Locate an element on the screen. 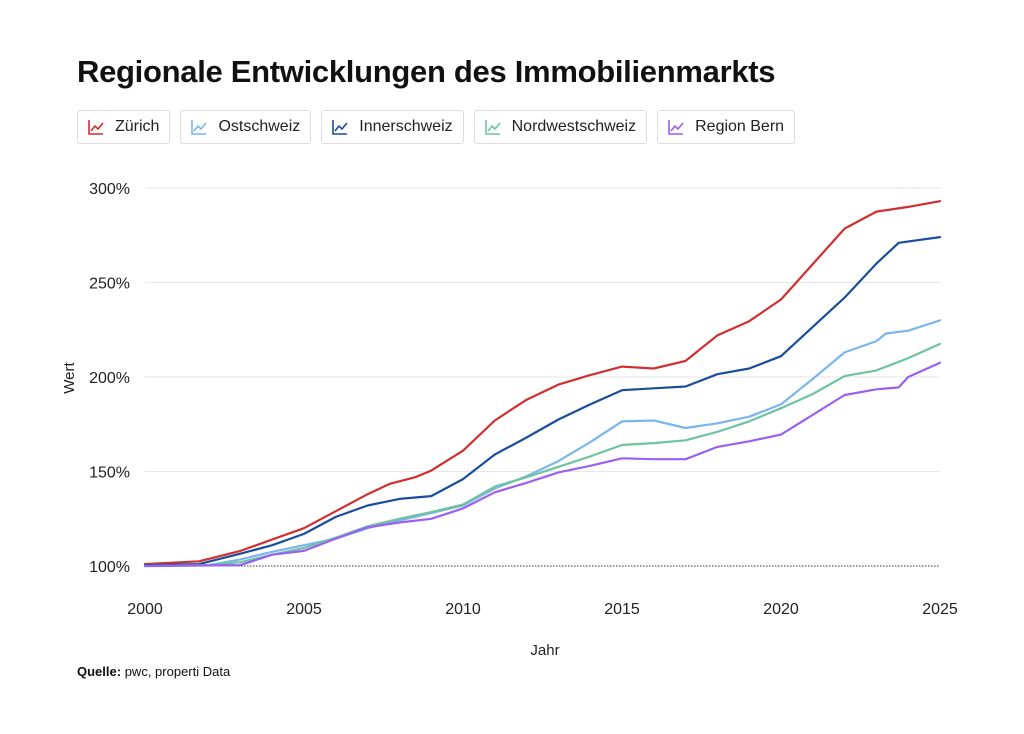  legend-item: Innerschweiz is located at coordinates (392, 127).